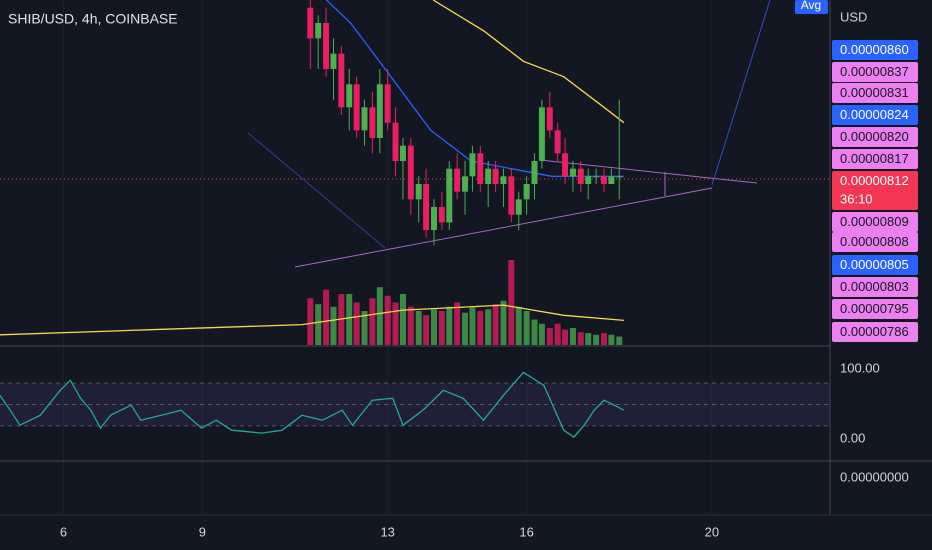 The image size is (932, 550). I want to click on moving-average, so click(528, 62).